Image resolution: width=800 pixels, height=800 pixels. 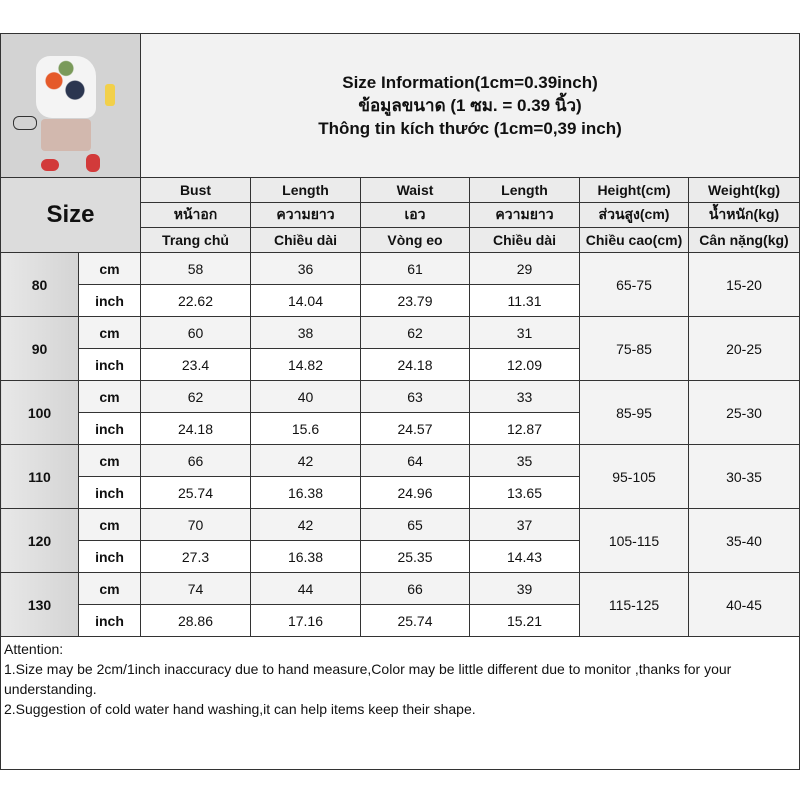 I want to click on title-th: ข้อมูลขนาด (1 ซม. = 0.39 นิ้ว), so click(x=470, y=105).